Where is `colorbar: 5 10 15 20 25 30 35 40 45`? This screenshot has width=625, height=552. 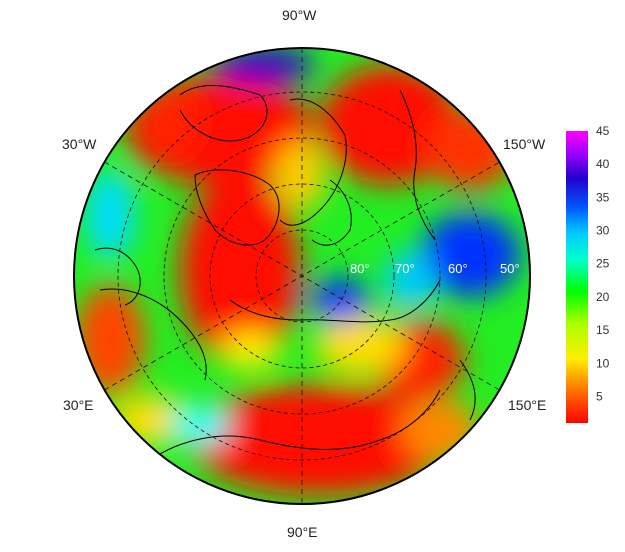
colorbar: 5 10 15 20 25 30 35 40 45 is located at coordinates (588, 273).